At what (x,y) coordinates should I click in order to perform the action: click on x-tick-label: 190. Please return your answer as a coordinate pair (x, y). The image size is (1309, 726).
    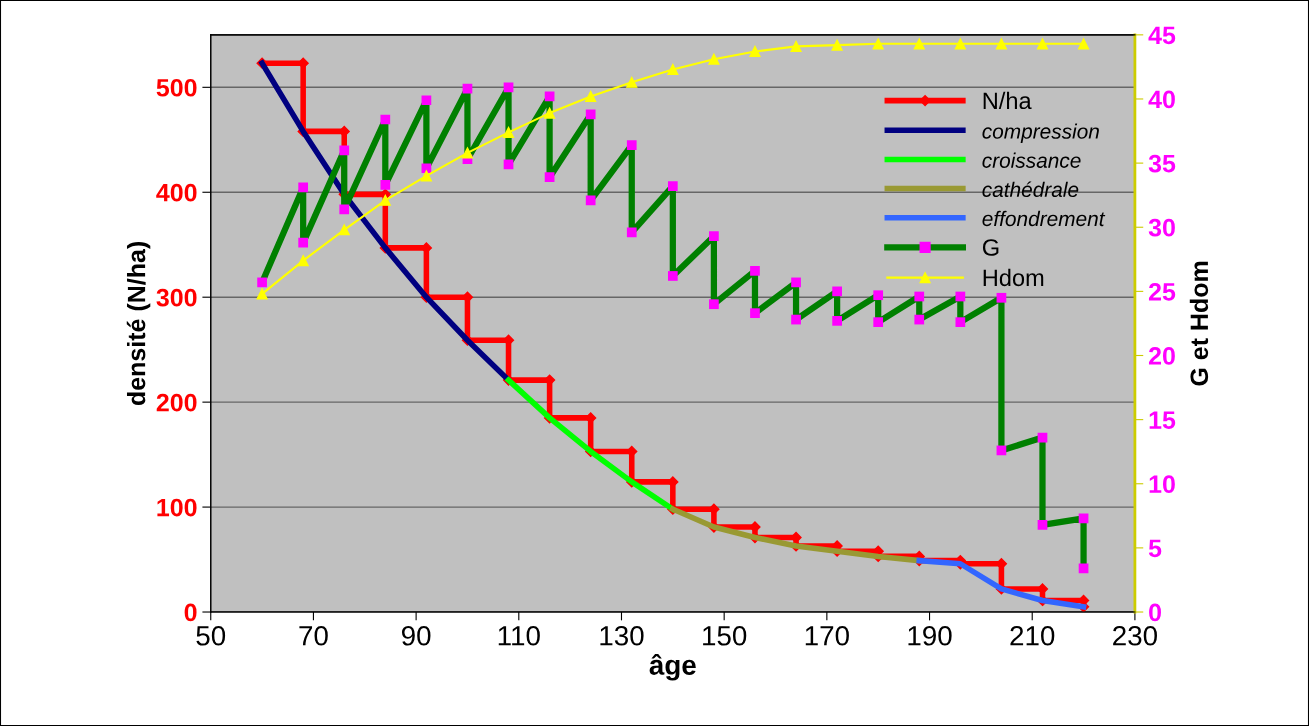
    Looking at the image, I should click on (930, 635).